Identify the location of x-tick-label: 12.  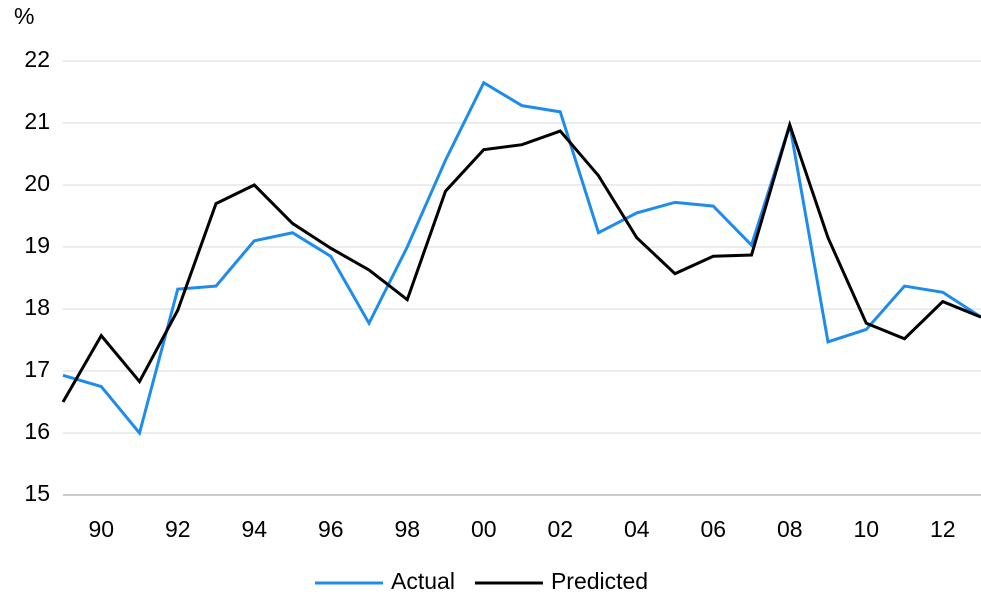
(943, 529).